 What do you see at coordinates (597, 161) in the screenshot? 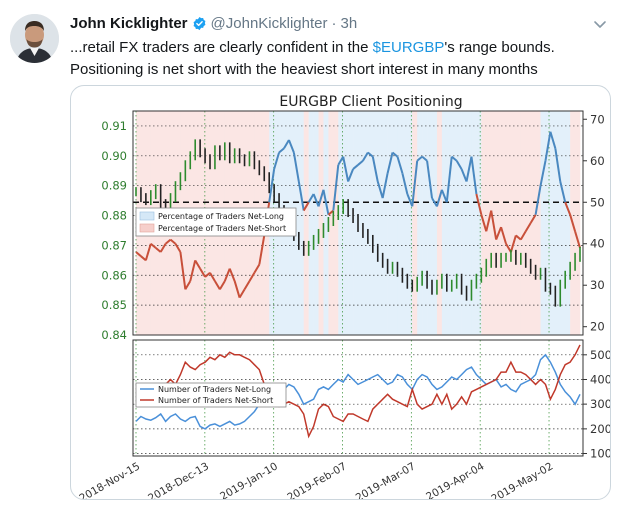
I see `y-right-tick-label: 60` at bounding box center [597, 161].